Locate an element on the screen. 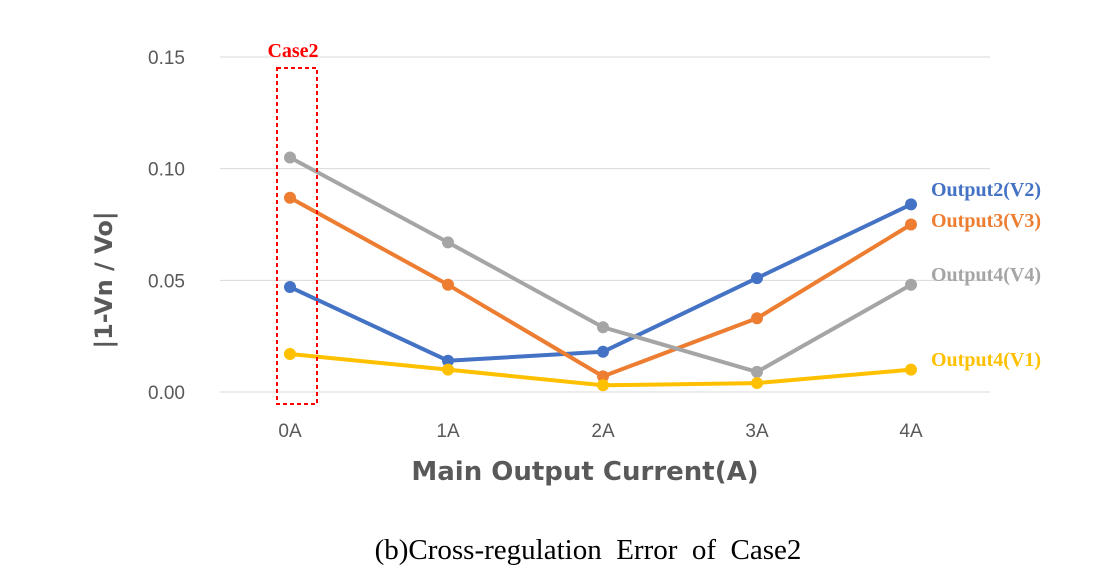  series-label: Output3(V3) is located at coordinates (986, 221).